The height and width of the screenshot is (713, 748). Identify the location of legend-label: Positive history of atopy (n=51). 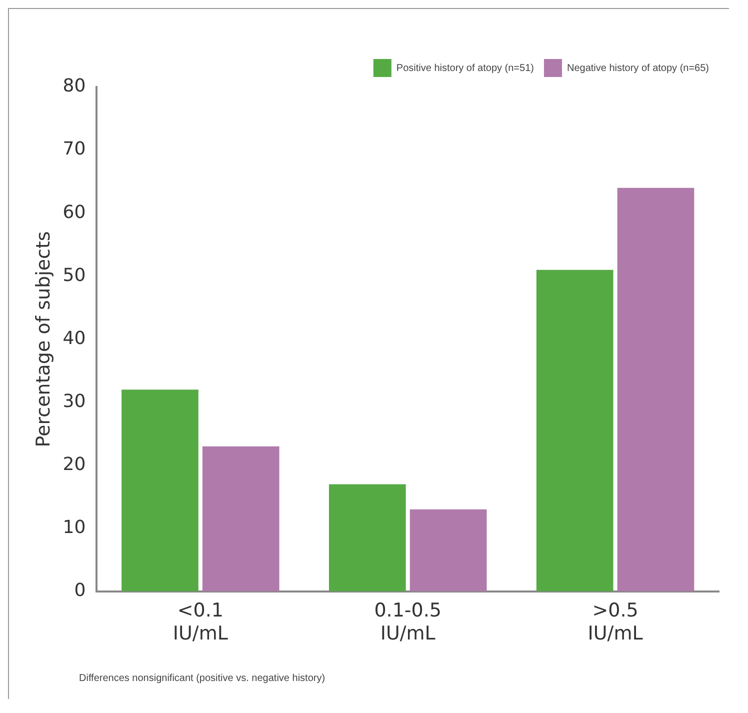
(465, 68).